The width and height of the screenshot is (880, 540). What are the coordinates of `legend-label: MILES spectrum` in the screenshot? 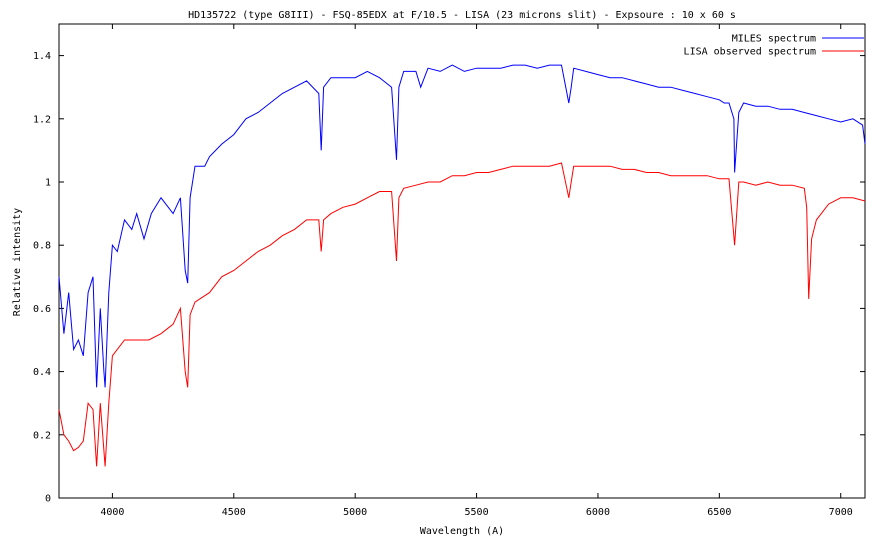 It's located at (774, 39).